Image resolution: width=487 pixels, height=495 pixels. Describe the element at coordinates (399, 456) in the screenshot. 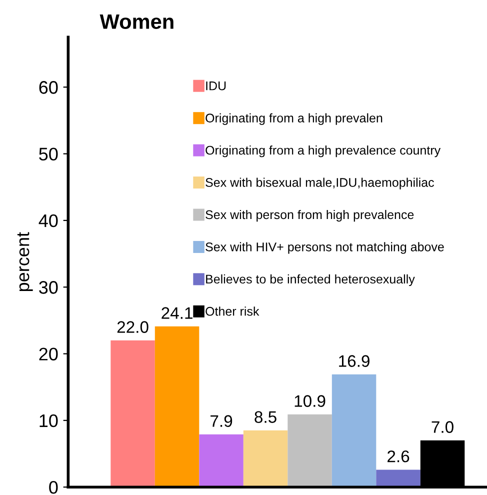

I see `data-label: 2.6` at that location.